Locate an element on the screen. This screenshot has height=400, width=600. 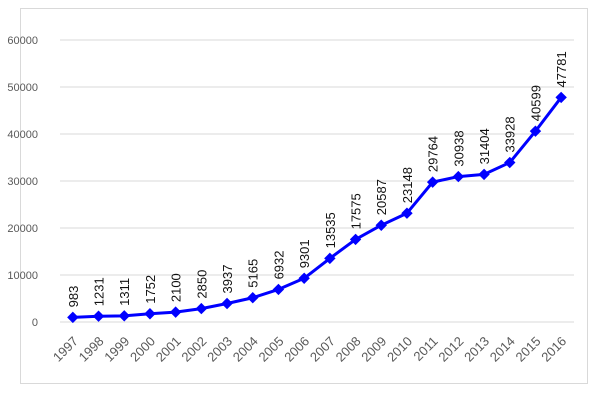
data-label: 13535 is located at coordinates (330, 230).